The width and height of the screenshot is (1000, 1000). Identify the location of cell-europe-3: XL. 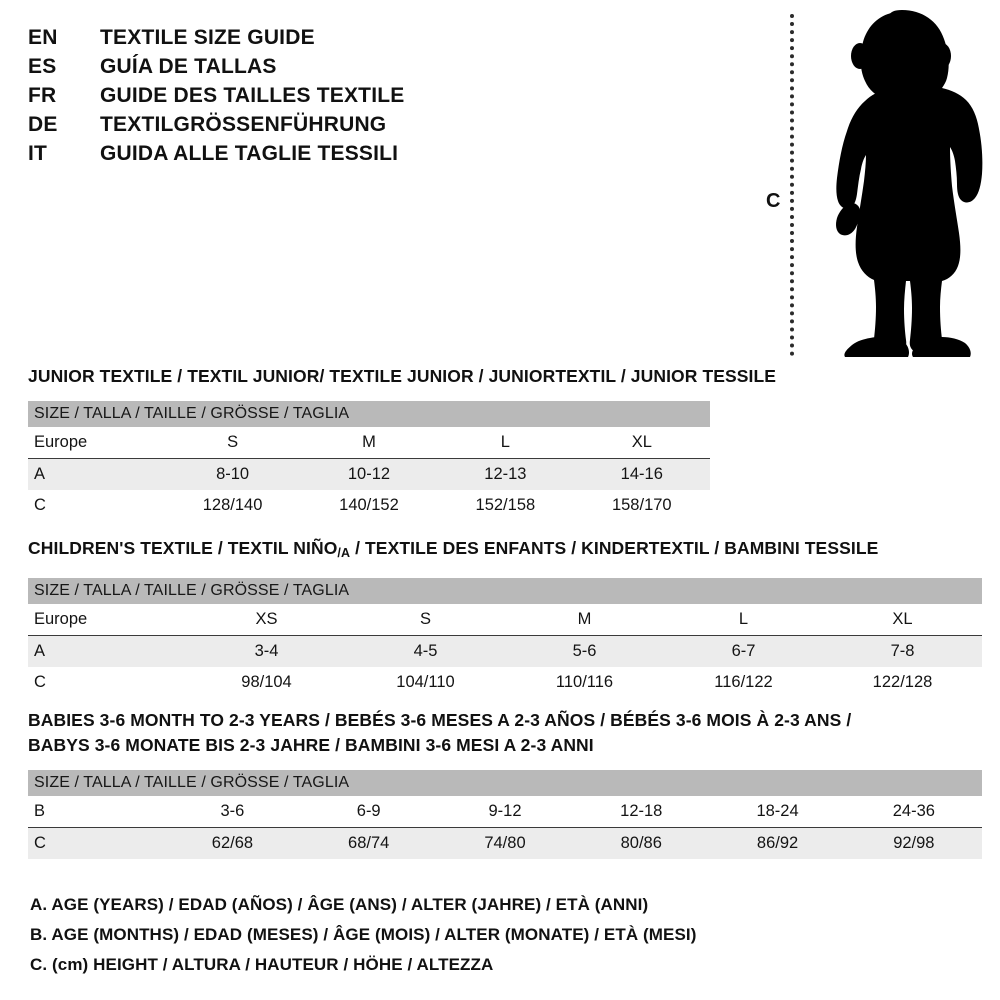
(641, 443).